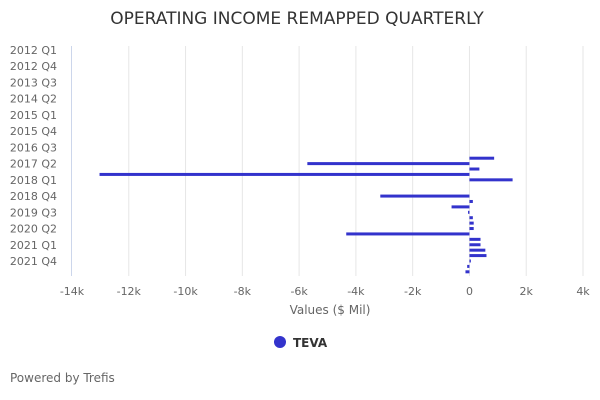  What do you see at coordinates (33, 99) in the screenshot?
I see `y-tick-label: 2014 Q2` at bounding box center [33, 99].